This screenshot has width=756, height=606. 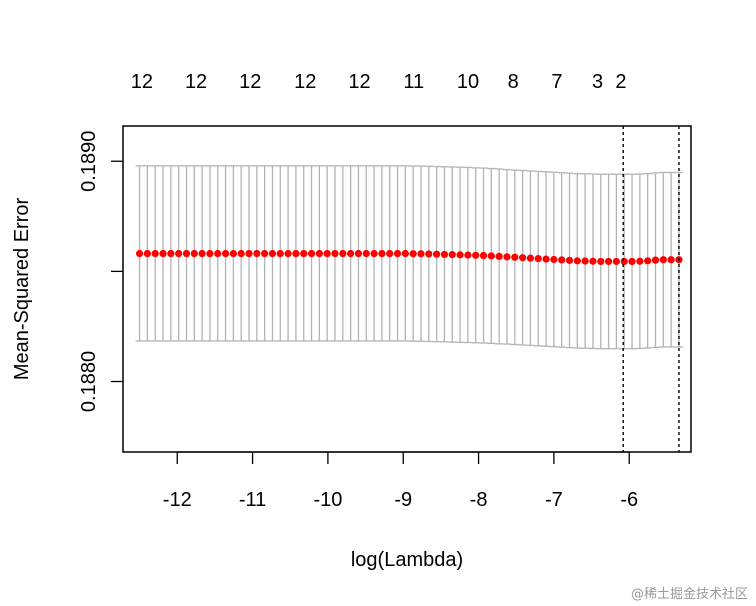 I want to click on top-axis-label: 8, so click(x=513, y=82).